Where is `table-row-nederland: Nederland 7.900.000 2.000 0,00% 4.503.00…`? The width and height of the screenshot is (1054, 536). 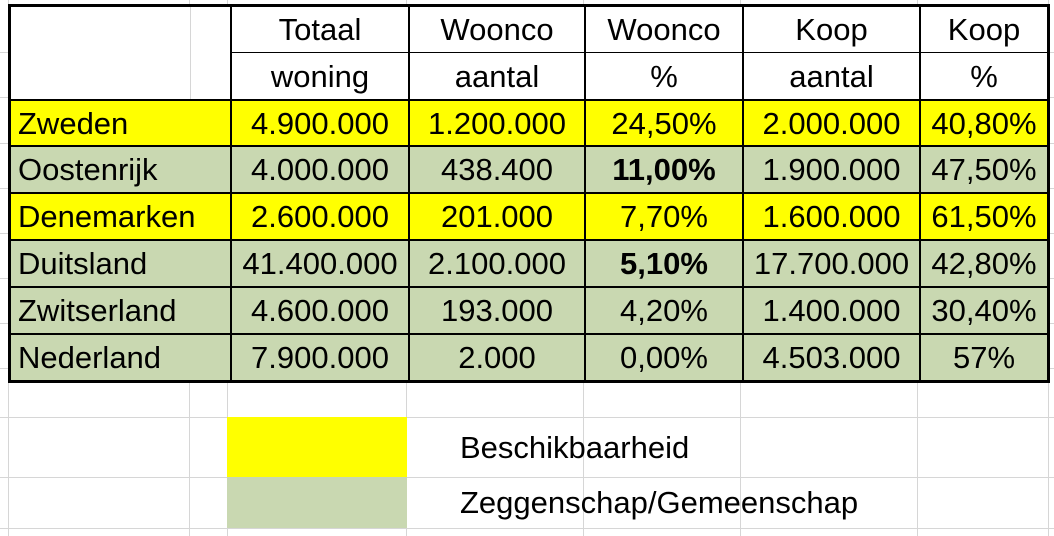 table-row-nederland: Nederland 7.900.000 2.000 0,00% 4.503.00… is located at coordinates (529, 356).